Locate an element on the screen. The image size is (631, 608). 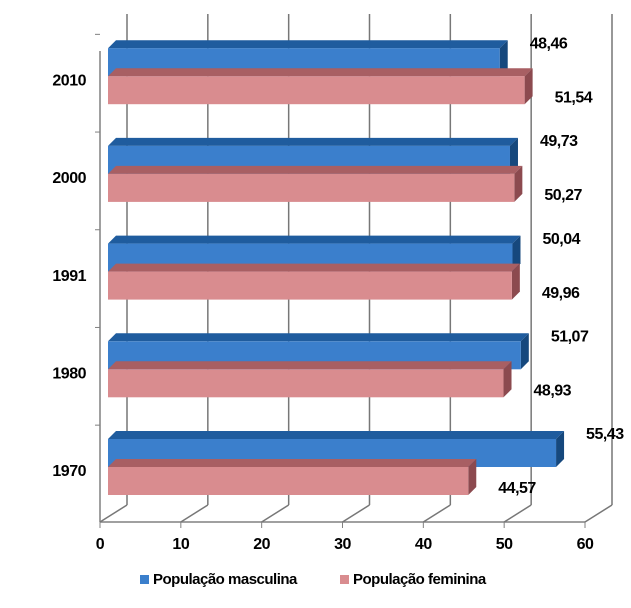
x-tick-label: 40 is located at coordinates (423, 544).